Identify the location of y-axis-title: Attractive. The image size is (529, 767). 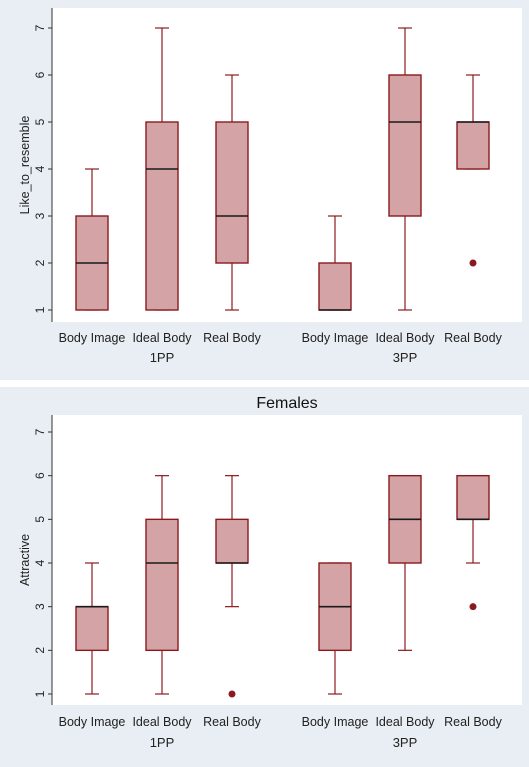
(25, 560).